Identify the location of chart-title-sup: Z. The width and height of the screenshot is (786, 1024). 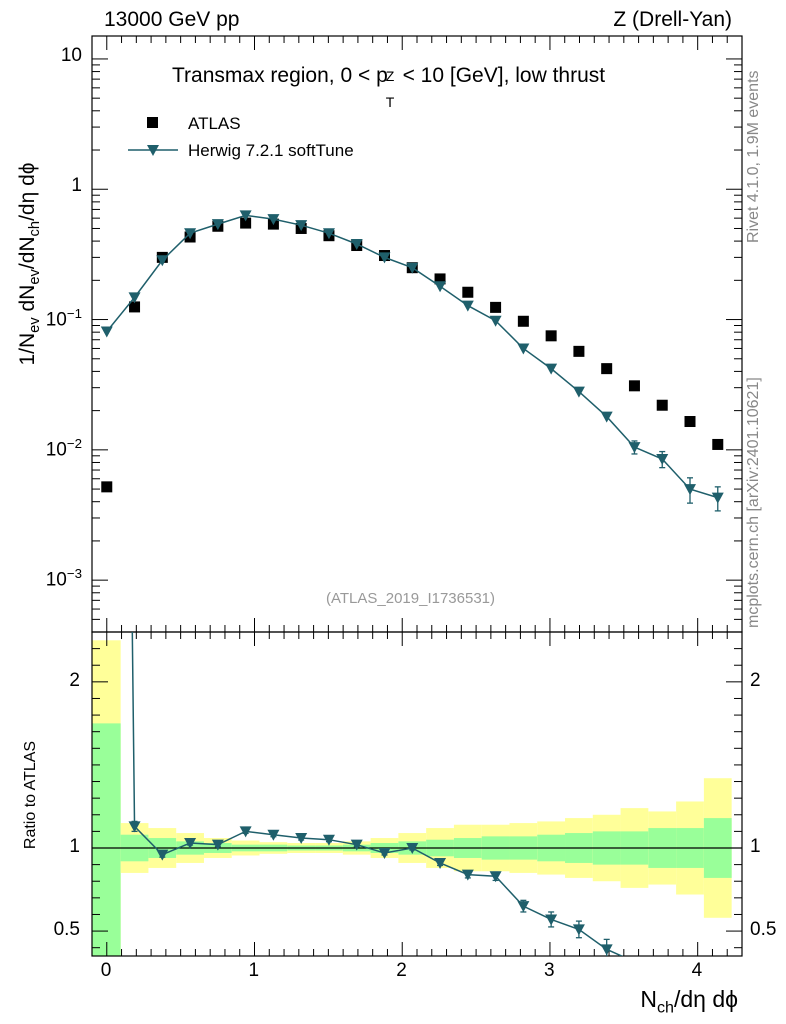
(390, 76).